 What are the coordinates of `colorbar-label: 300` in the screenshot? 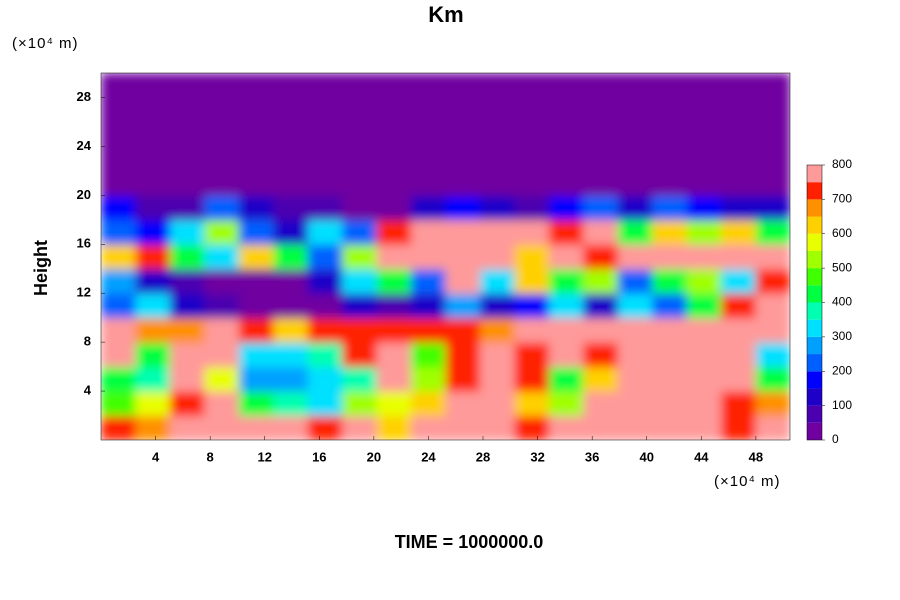 It's located at (842, 336).